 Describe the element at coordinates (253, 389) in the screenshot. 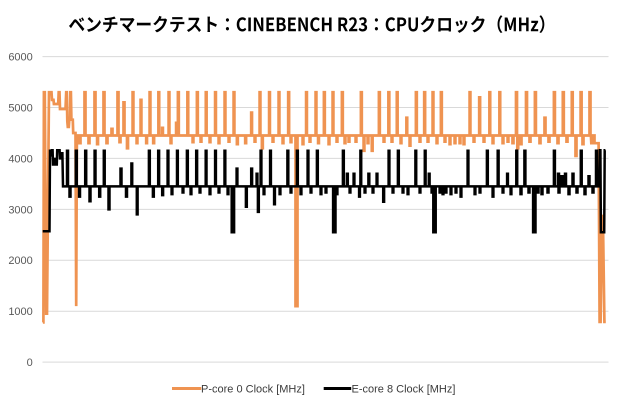

I see `svg-text: P-core 0 Clock [MHz]` at that location.